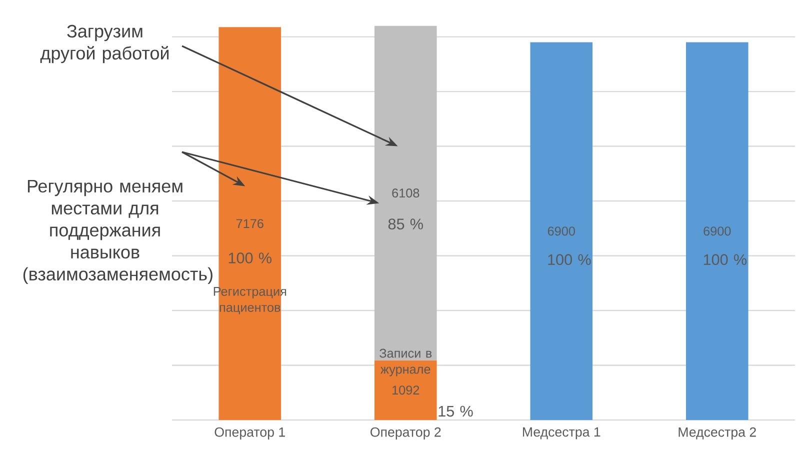  Describe the element at coordinates (249, 433) in the screenshot. I see `x-tick-label: Оператор 1` at that location.